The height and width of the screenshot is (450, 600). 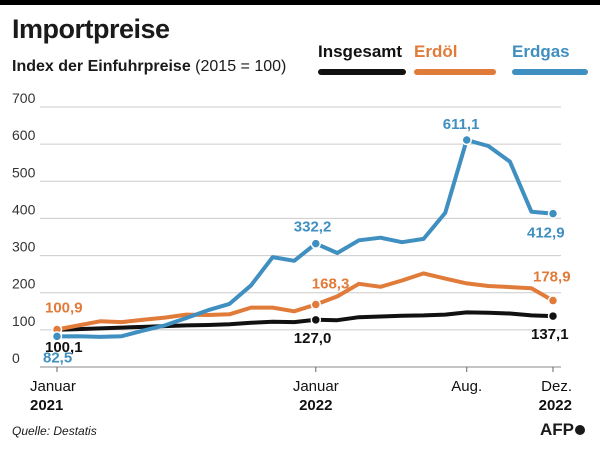 I want to click on subtitle-main: Index der Einfuhrpreise, so click(x=101, y=66).